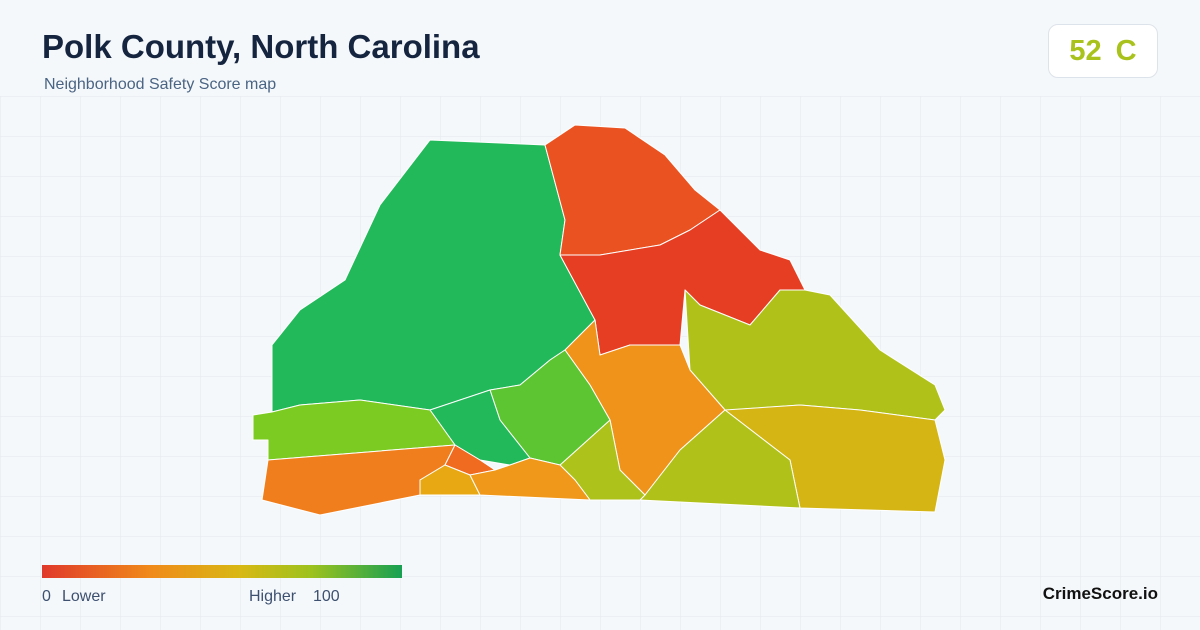 The width and height of the screenshot is (1200, 630). I want to click on legend-min: 0, so click(46, 596).